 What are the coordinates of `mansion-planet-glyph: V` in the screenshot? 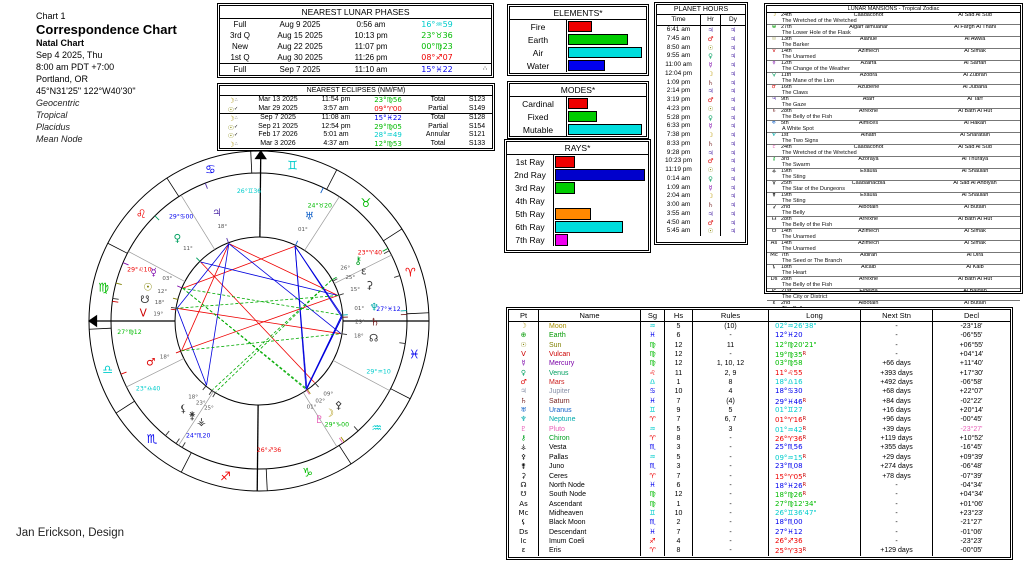 It's located at (774, 51).